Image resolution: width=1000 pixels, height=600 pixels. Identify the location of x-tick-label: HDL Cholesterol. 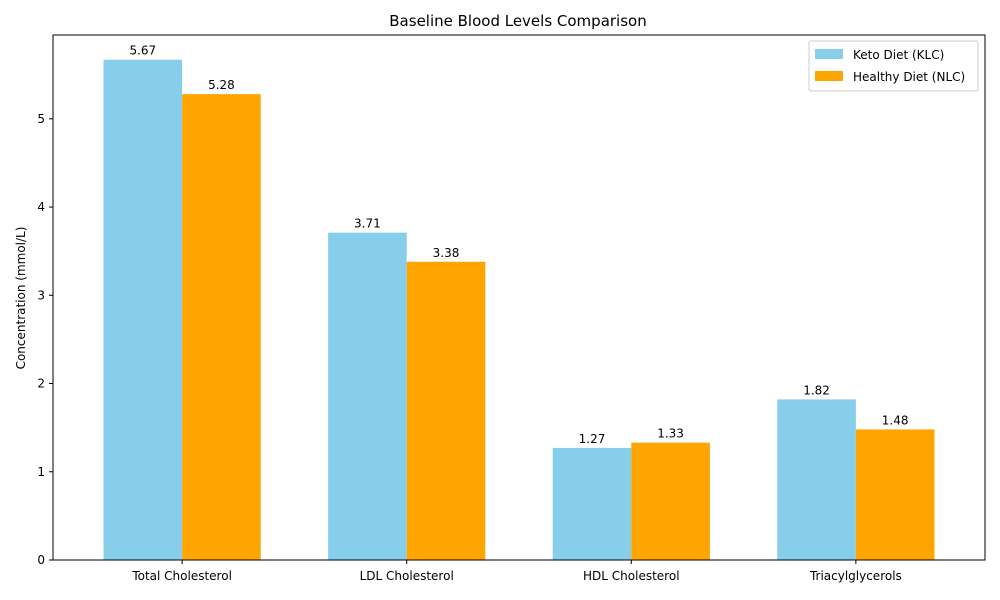
(631, 576).